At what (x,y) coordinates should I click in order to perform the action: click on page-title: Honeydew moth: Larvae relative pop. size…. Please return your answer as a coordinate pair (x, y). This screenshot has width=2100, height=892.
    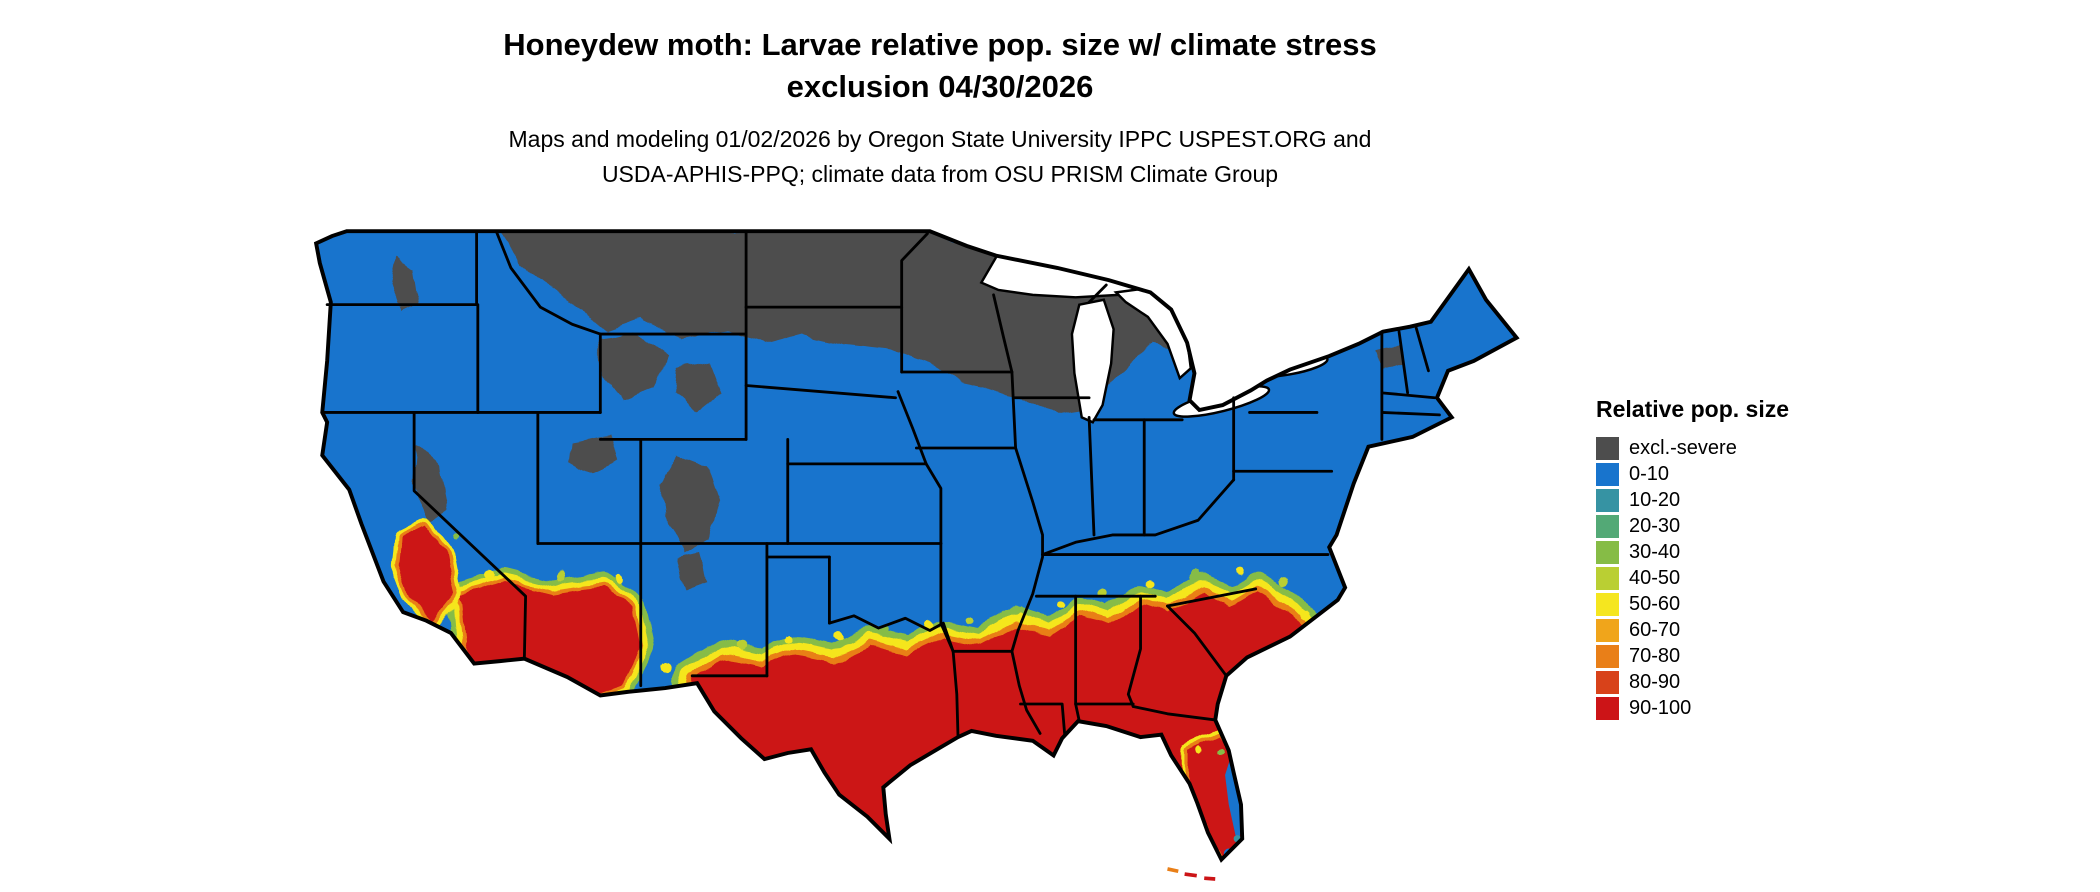
    Looking at the image, I should click on (940, 66).